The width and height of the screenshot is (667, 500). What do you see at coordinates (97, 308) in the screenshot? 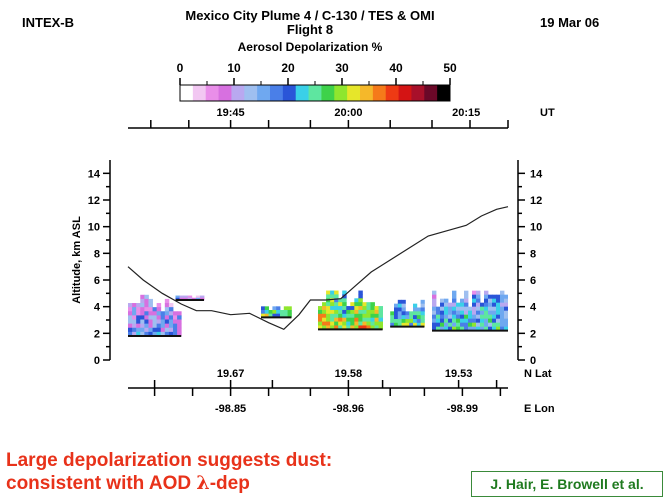
I see `left-y-tick-label: 4` at bounding box center [97, 308].